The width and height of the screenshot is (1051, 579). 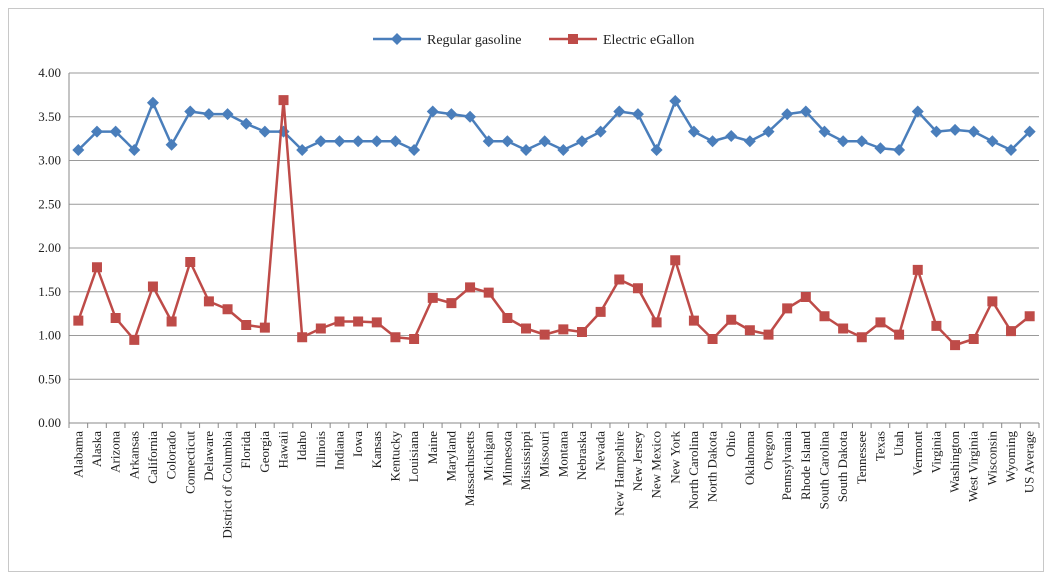 I want to click on x-tick-label: Hawaii, so click(x=283, y=450).